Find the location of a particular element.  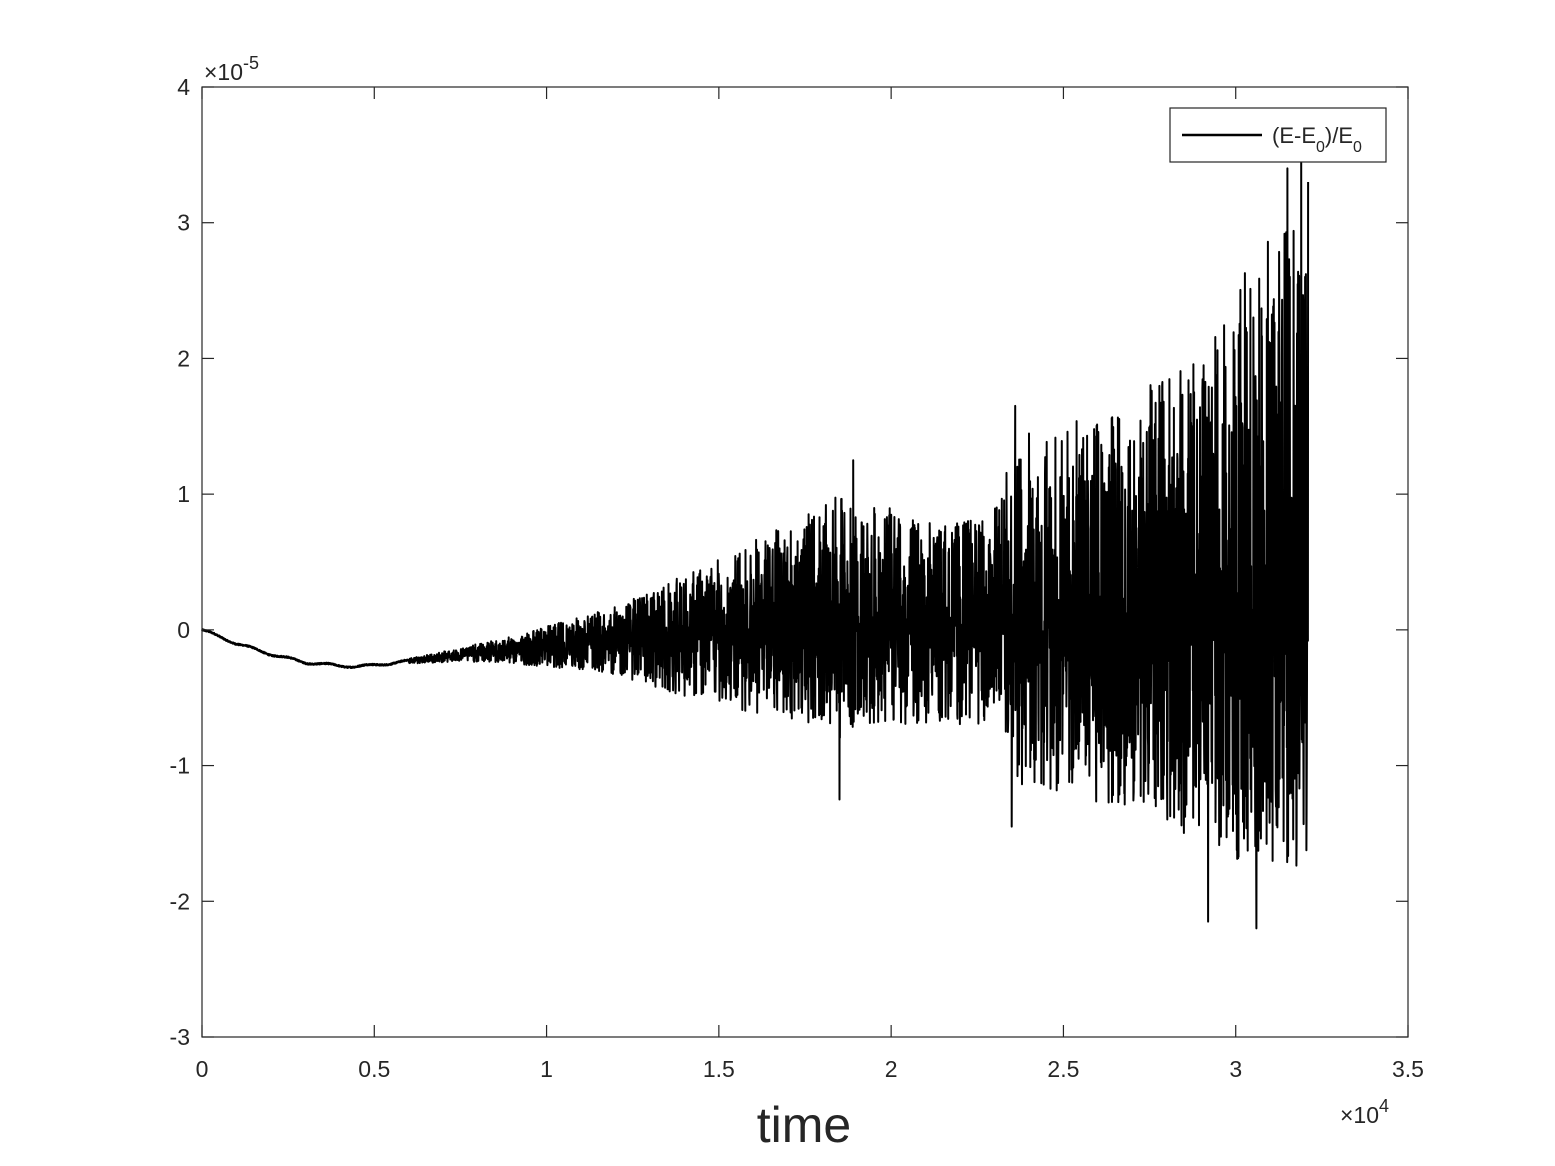

x-tick-label: 0.5 is located at coordinates (374, 1069).